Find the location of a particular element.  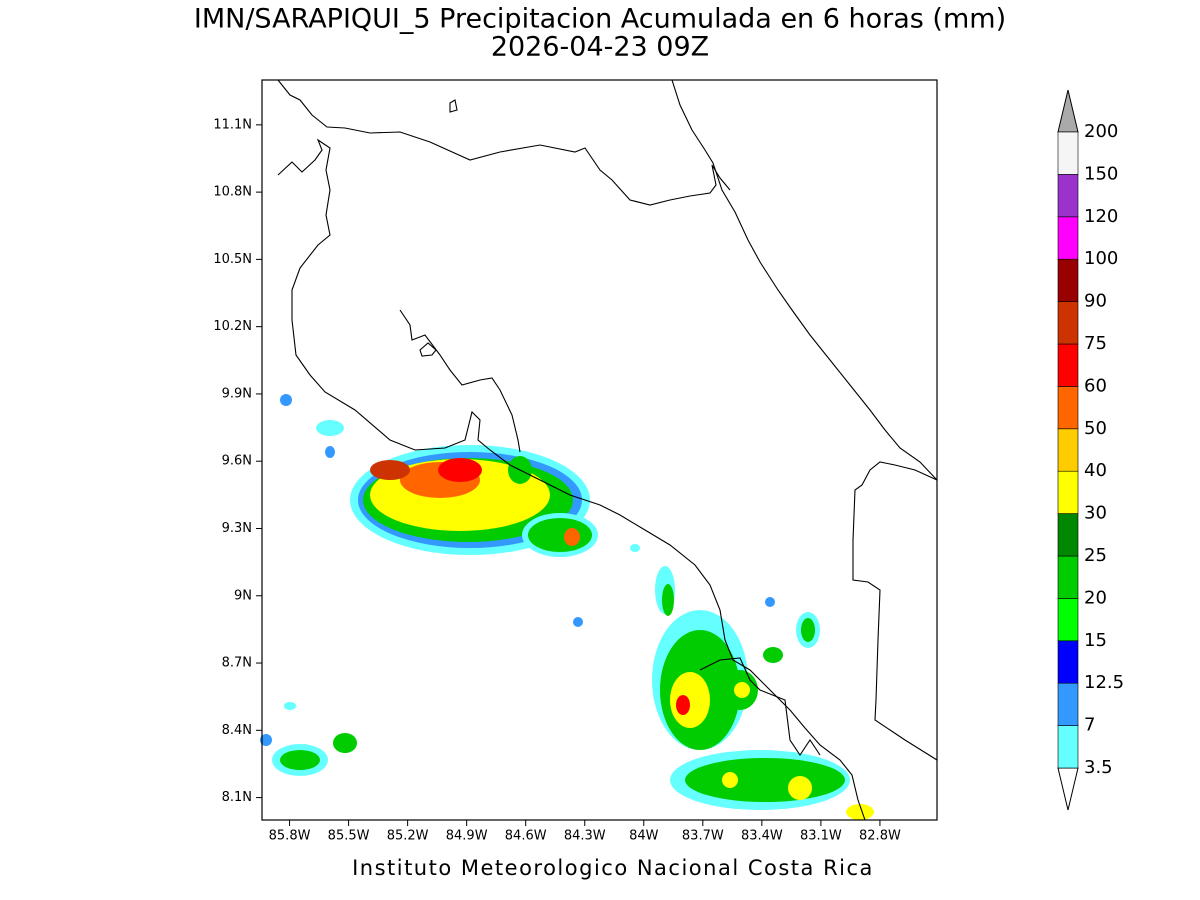

island is located at coordinates (453, 106).